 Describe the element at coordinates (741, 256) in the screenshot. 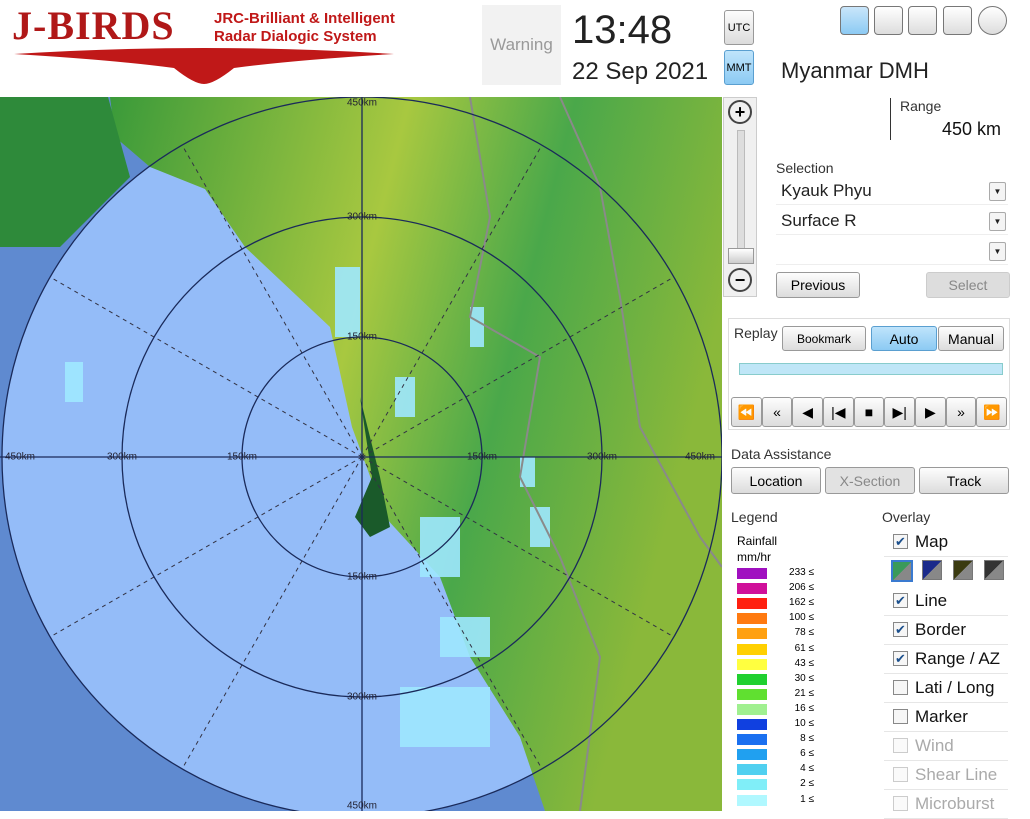

I see `zoom-thumb` at that location.